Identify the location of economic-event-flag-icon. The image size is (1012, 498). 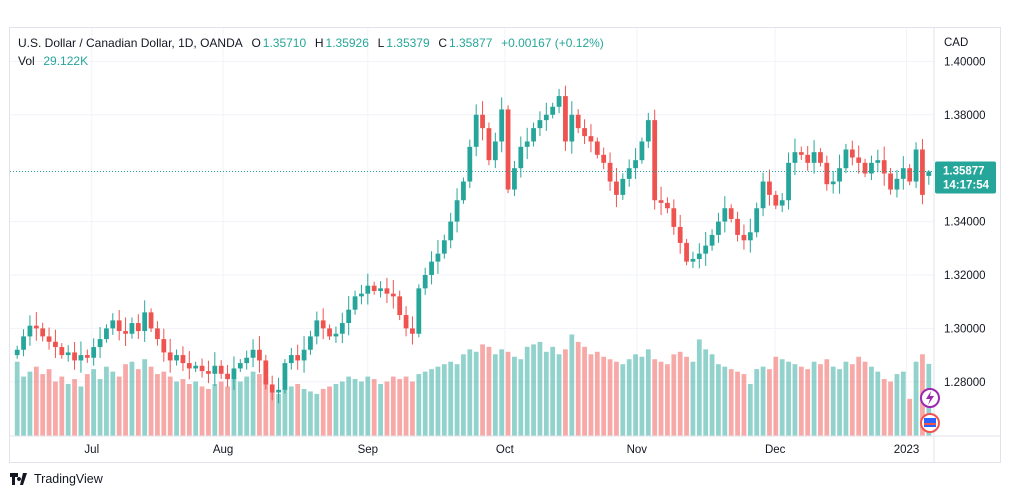
(930, 423).